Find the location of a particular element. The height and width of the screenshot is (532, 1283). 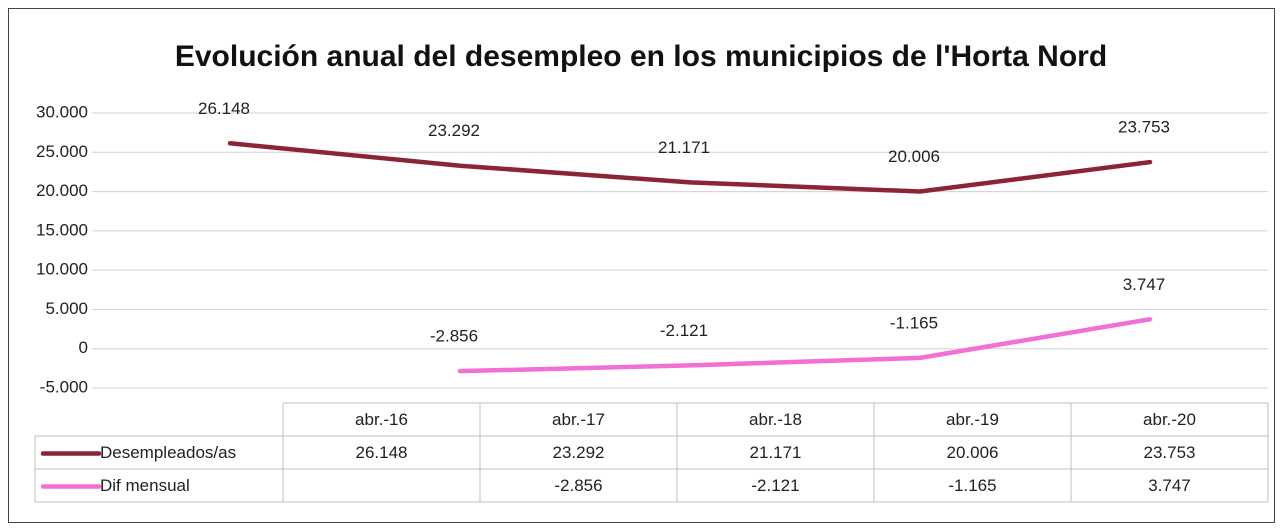

data-label: 23.292 is located at coordinates (454, 130).